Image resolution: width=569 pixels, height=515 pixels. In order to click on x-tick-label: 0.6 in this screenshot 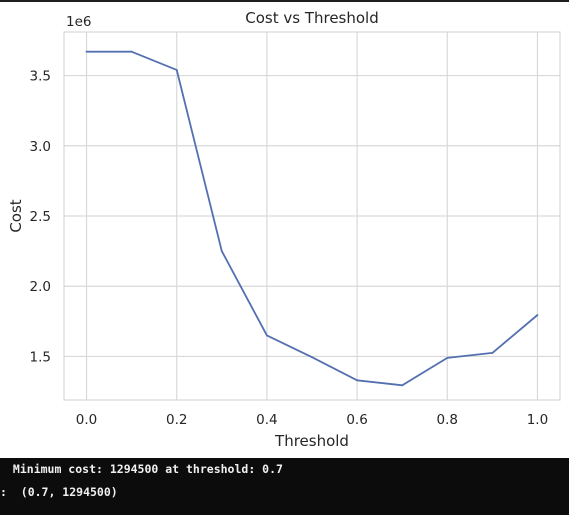, I will do `click(356, 420)`.